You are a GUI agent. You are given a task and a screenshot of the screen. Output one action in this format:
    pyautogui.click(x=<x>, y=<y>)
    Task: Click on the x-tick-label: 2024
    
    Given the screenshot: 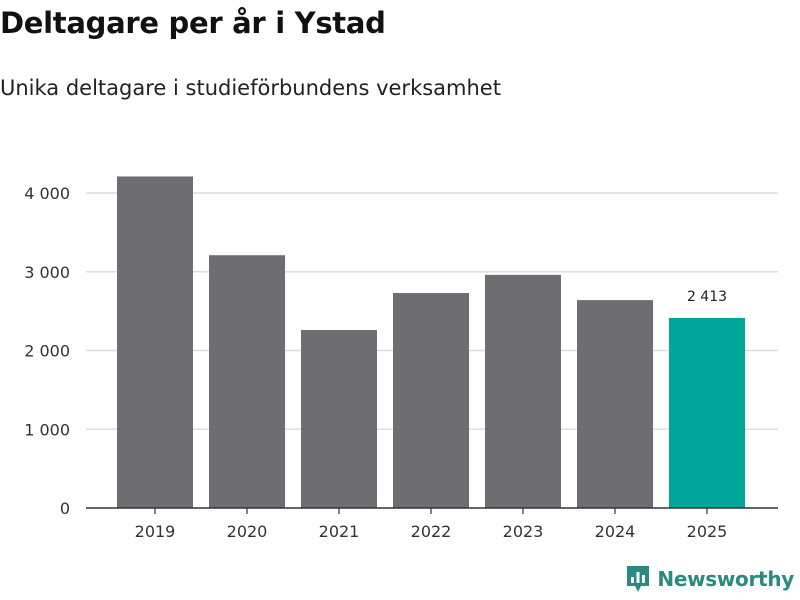 What is the action you would take?
    pyautogui.click(x=615, y=531)
    